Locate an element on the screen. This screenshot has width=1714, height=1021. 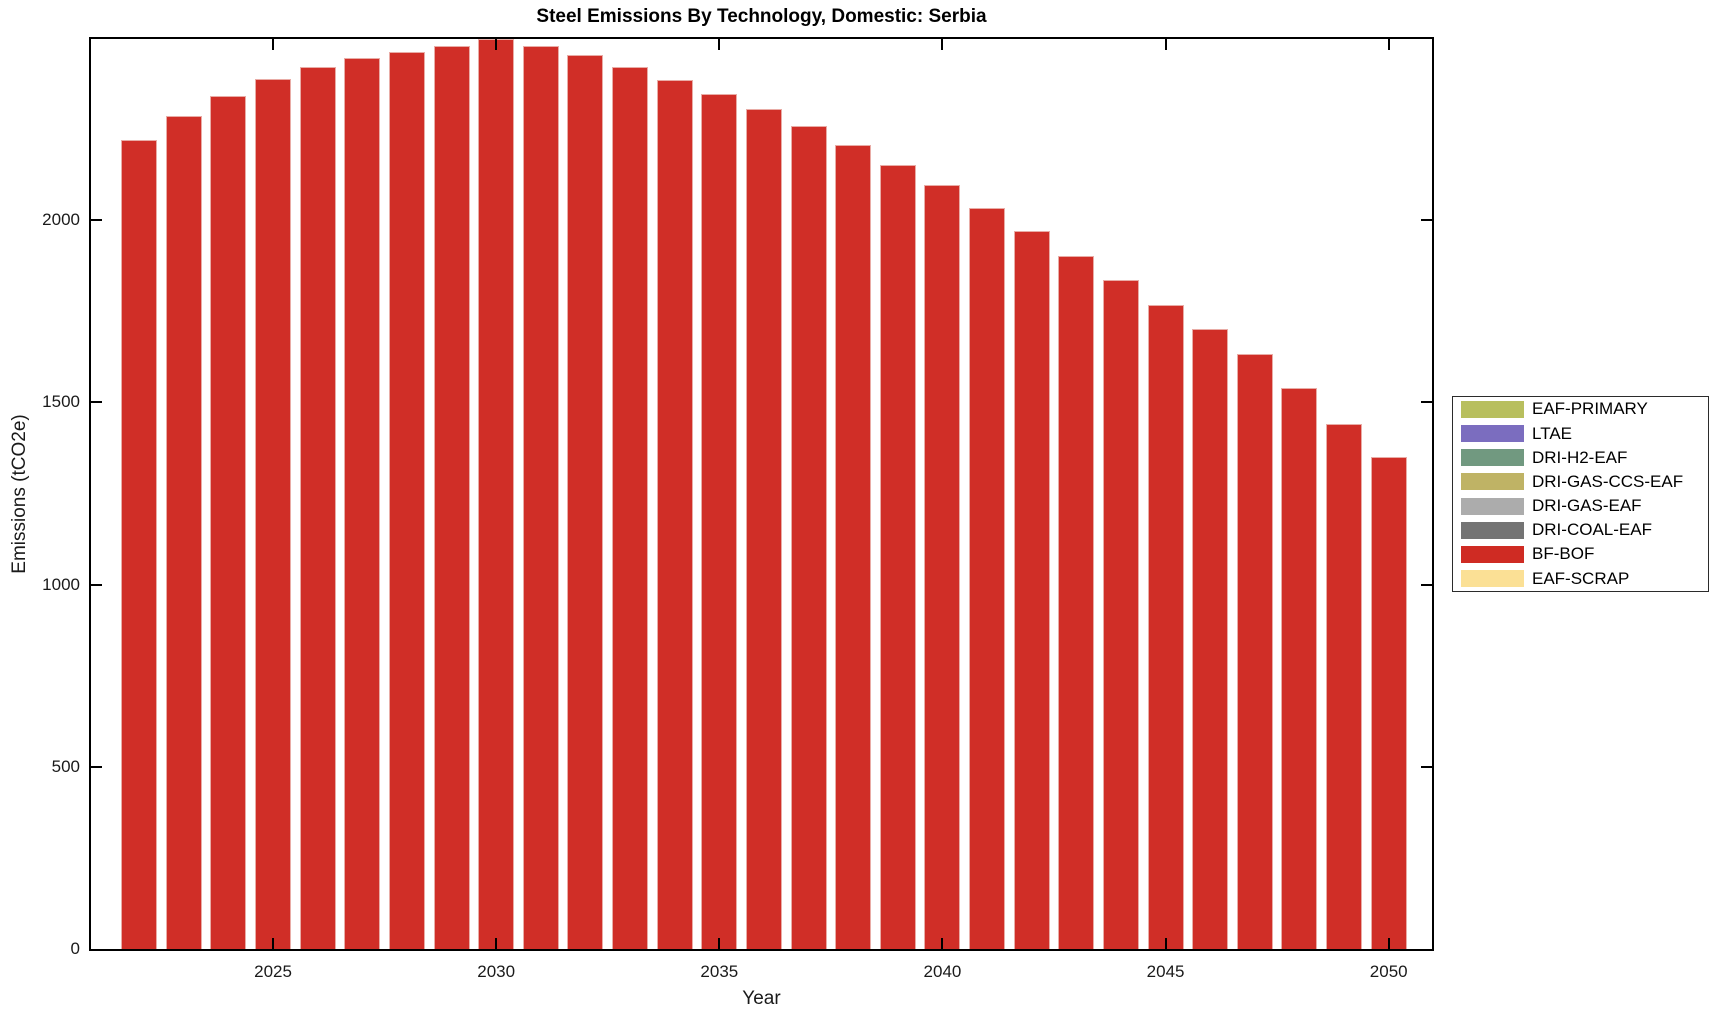
bar-2043 is located at coordinates (1076, 602).